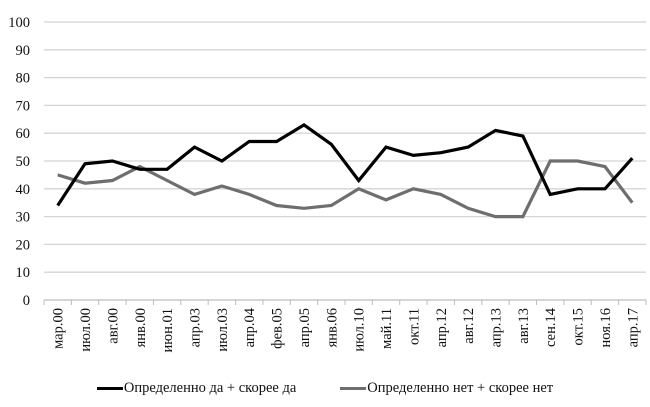 The height and width of the screenshot is (407, 650). I want to click on x-tick-label: июл.10, so click(360, 330).